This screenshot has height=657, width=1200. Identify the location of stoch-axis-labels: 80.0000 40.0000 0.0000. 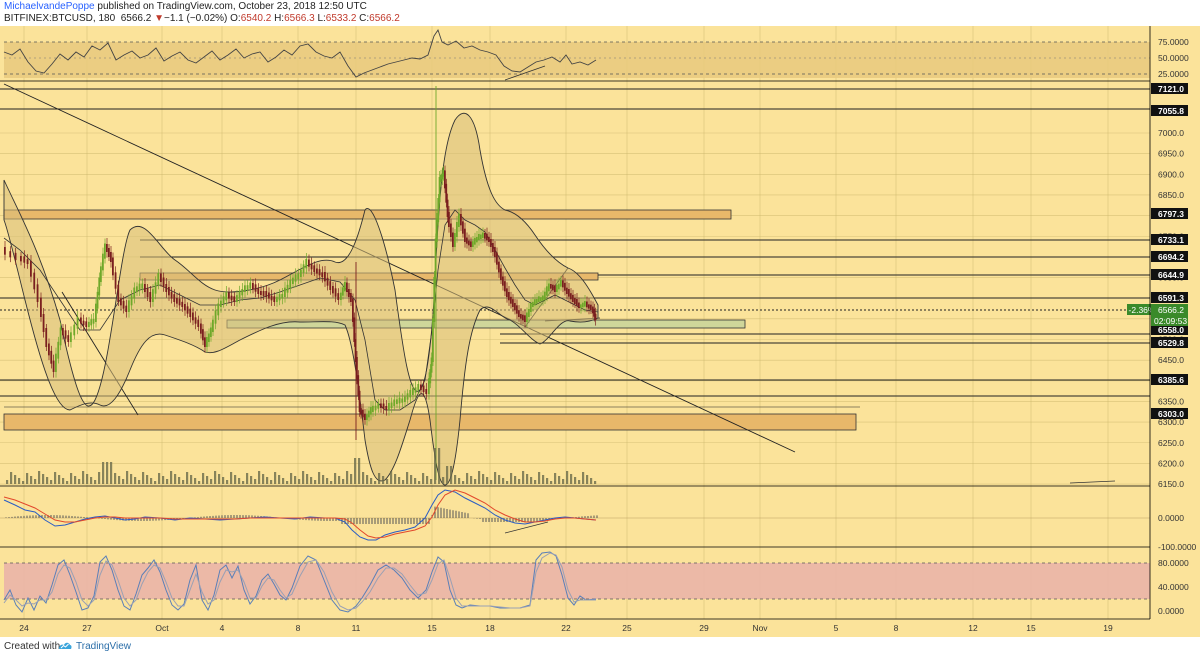
(1173, 587).